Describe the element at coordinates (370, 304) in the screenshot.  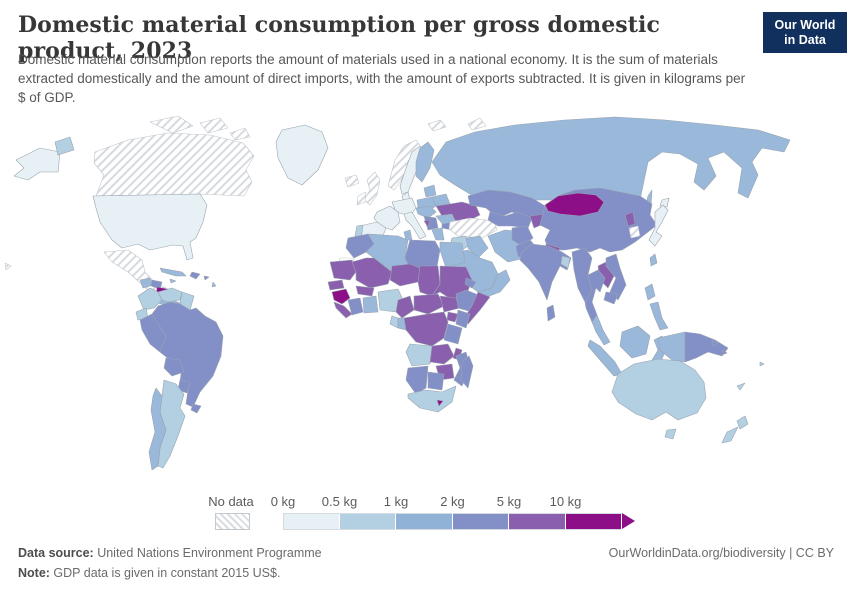
I see `region-ghana-togo-benin` at that location.